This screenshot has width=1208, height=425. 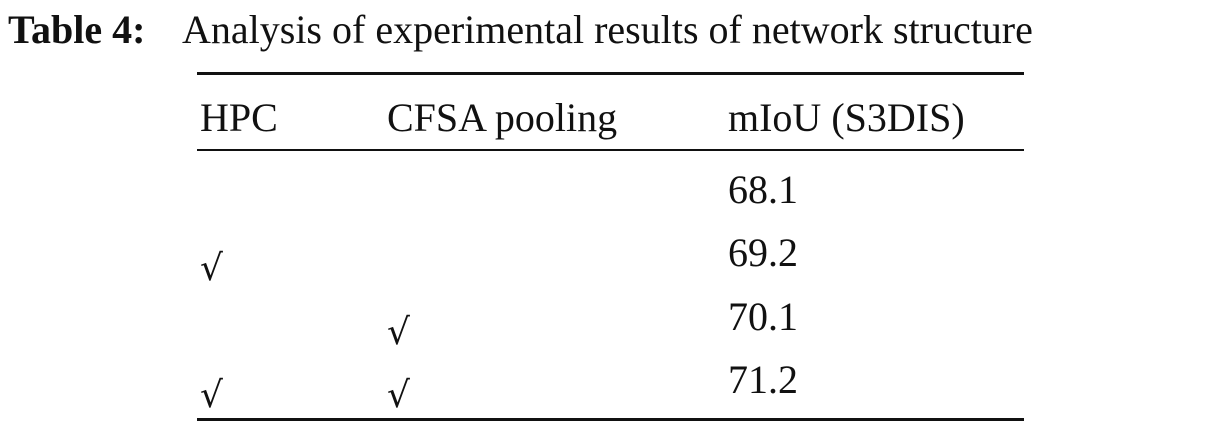 I want to click on header-cell: HPC, so click(x=239, y=117).